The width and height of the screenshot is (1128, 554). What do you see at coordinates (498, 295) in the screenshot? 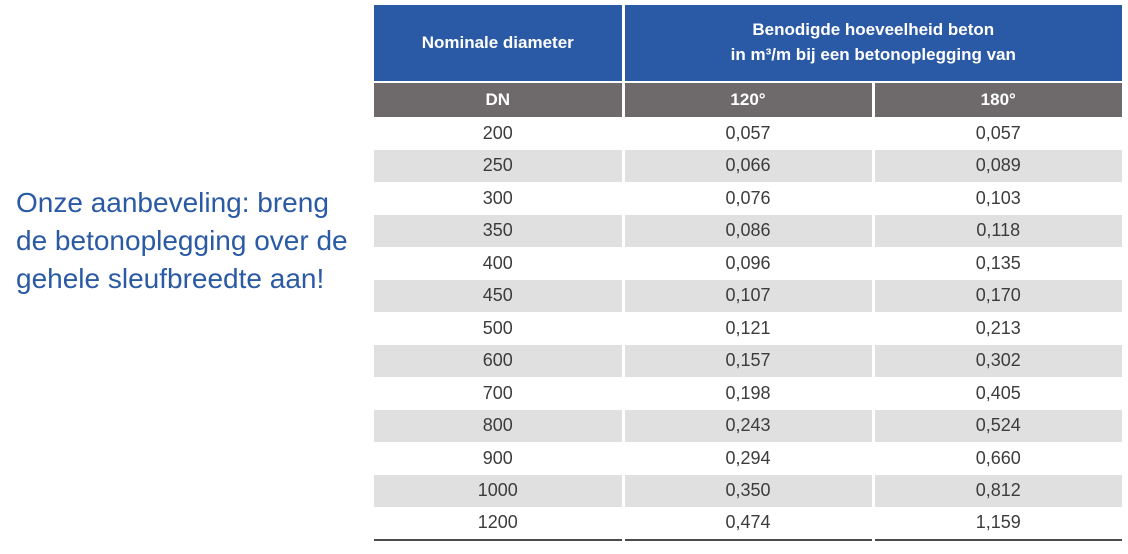
I see `dn-cell: 450` at bounding box center [498, 295].